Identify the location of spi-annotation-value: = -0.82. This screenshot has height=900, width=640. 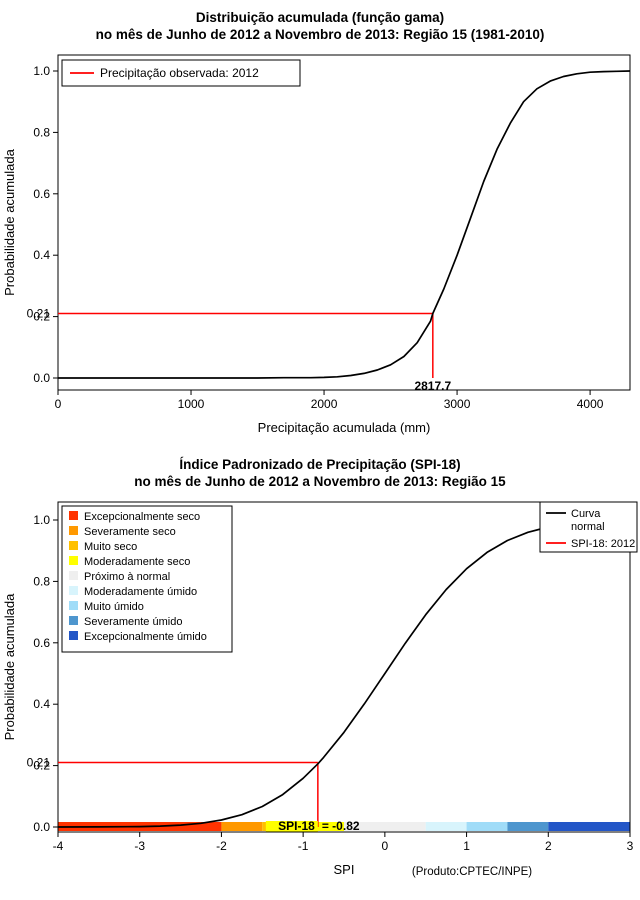
(341, 826).